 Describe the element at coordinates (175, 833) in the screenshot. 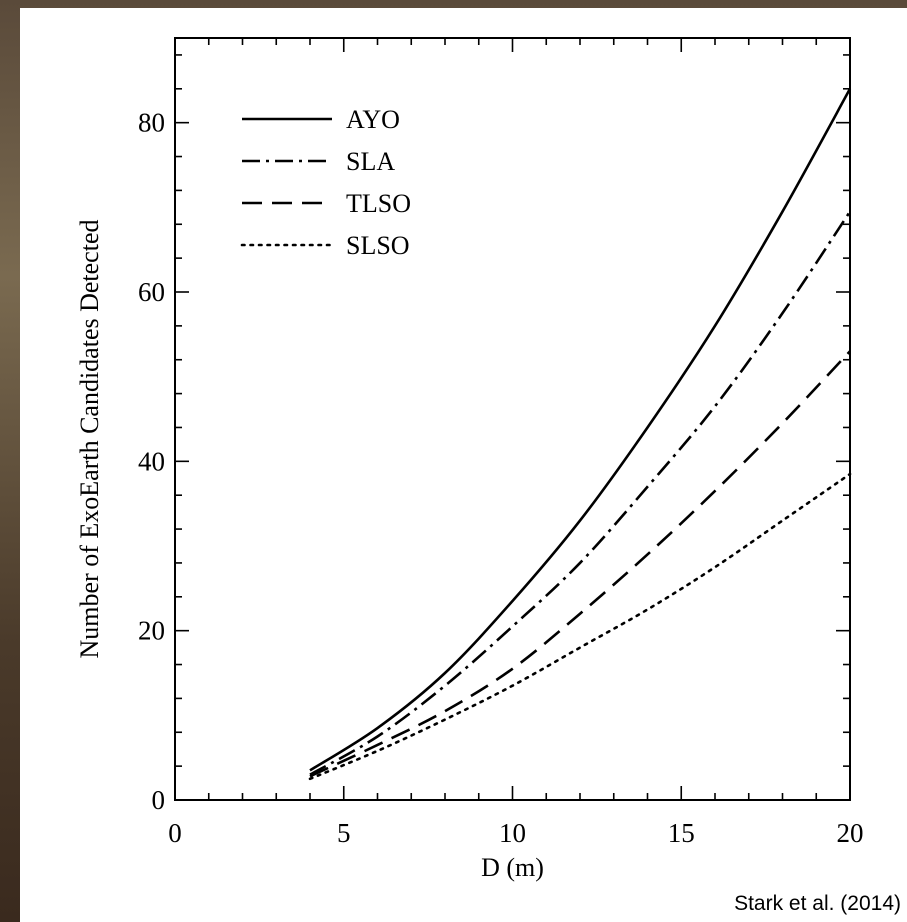

I see `x-tick-label: 0` at that location.